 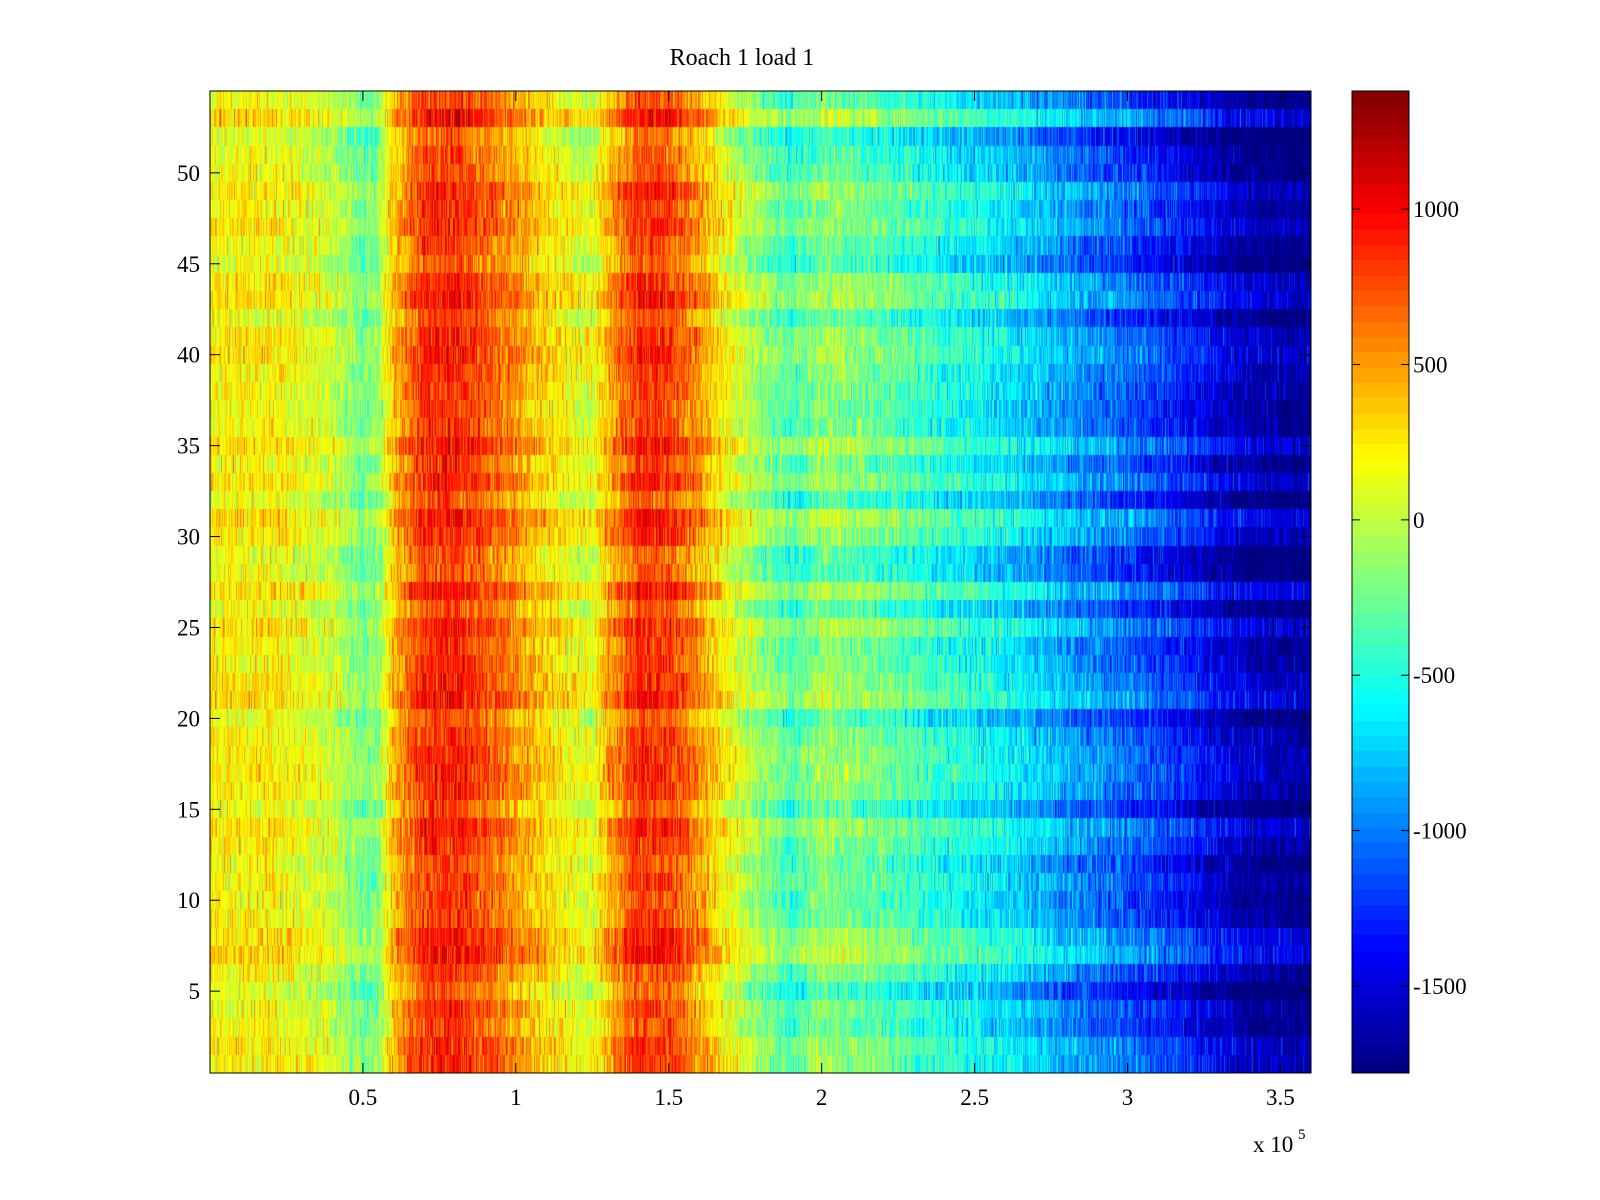 What do you see at coordinates (188, 718) in the screenshot?
I see `y-tick-label: 20` at bounding box center [188, 718].